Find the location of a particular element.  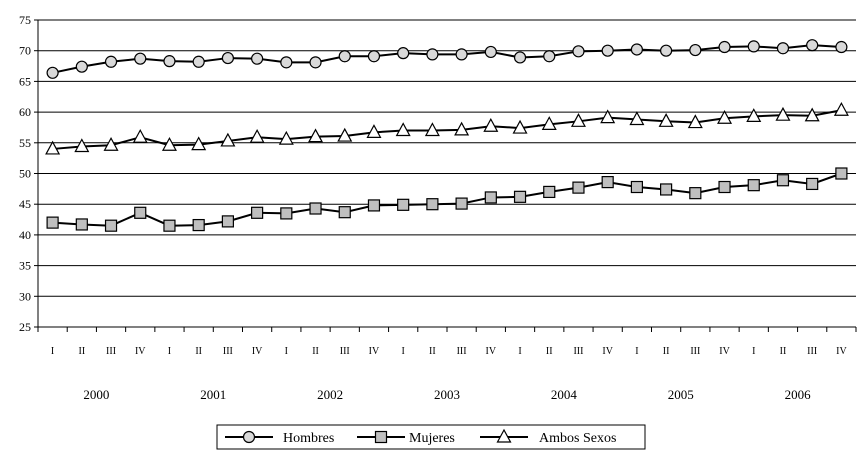

series-line-mujeres is located at coordinates (447, 199).